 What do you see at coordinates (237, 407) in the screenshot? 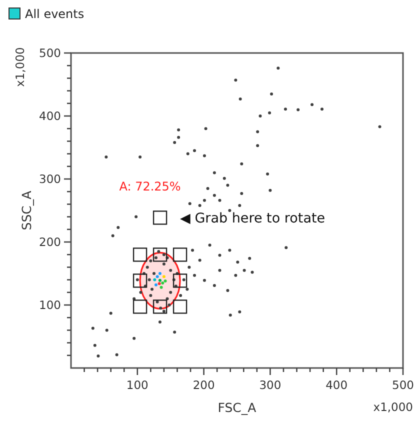
I see `x-axis-title: FSC_A` at bounding box center [237, 407].